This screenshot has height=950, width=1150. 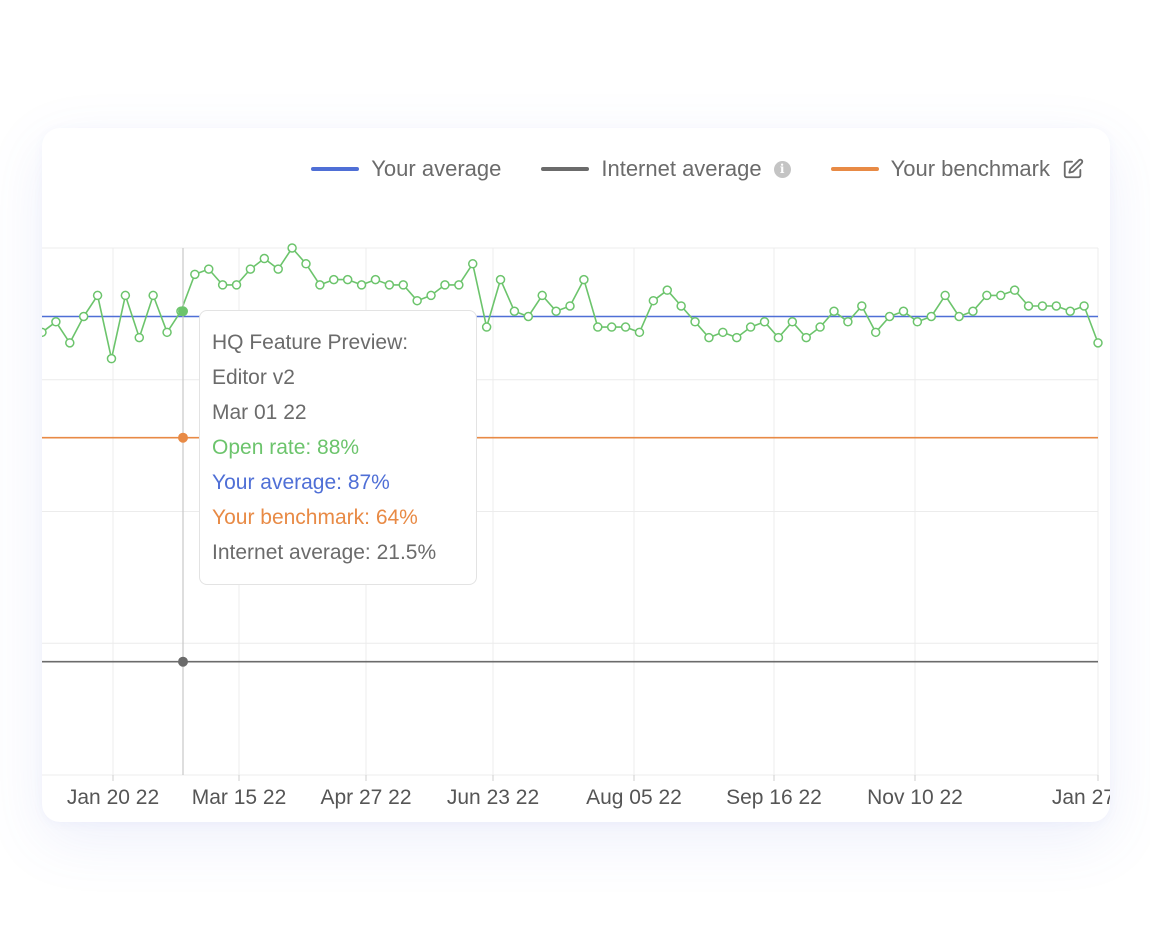 I want to click on tooltip-subtitle: Editor v2, so click(x=253, y=377).